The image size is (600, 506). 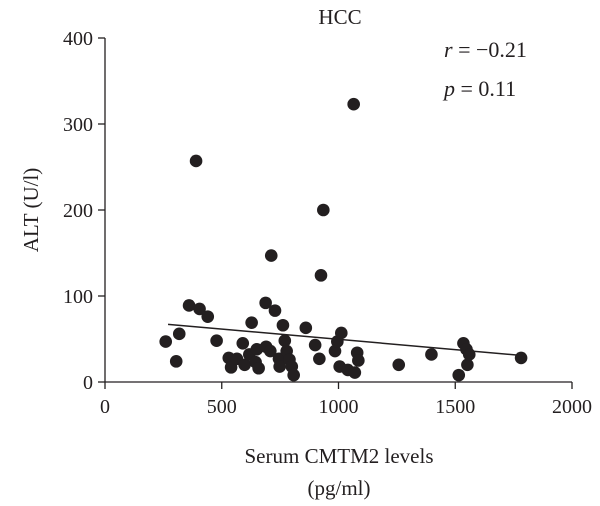 What do you see at coordinates (455, 407) in the screenshot?
I see `x-tick-label: 1500` at bounding box center [455, 407].